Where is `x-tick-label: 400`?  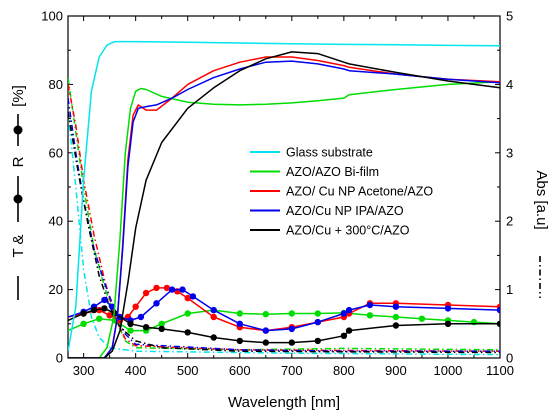 x-tick-label: 400 is located at coordinates (136, 370).